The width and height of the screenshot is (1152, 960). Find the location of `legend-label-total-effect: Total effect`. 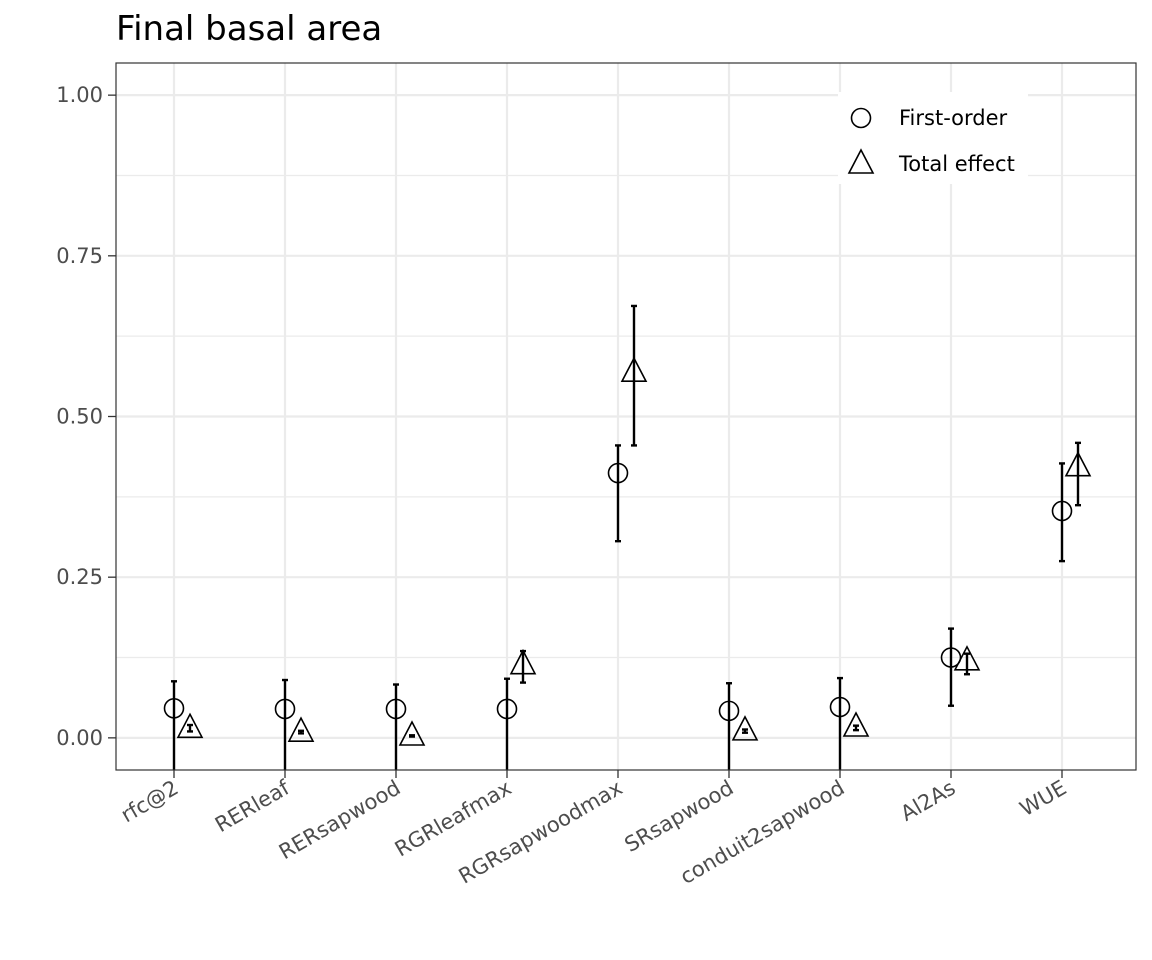

legend-label-total-effect: Total effect is located at coordinates (956, 164).